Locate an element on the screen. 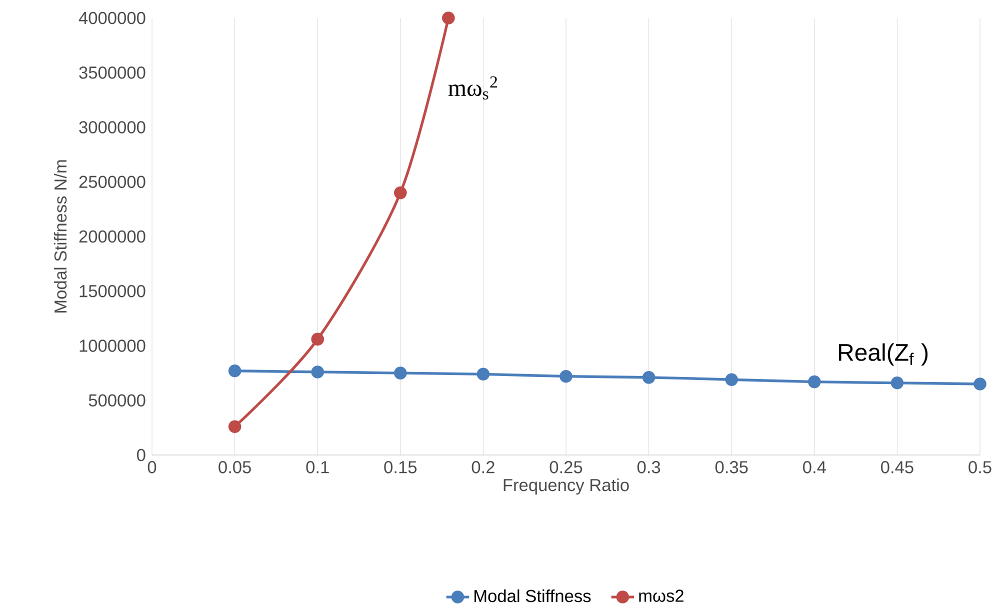 Image resolution: width=998 pixels, height=611 pixels. y-tick-label: 2500000 is located at coordinates (112, 182).